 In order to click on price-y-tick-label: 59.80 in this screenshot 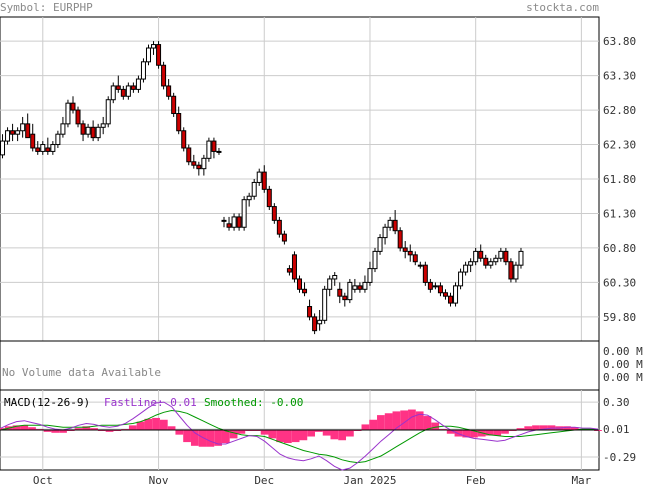, I will do `click(619, 317)`.